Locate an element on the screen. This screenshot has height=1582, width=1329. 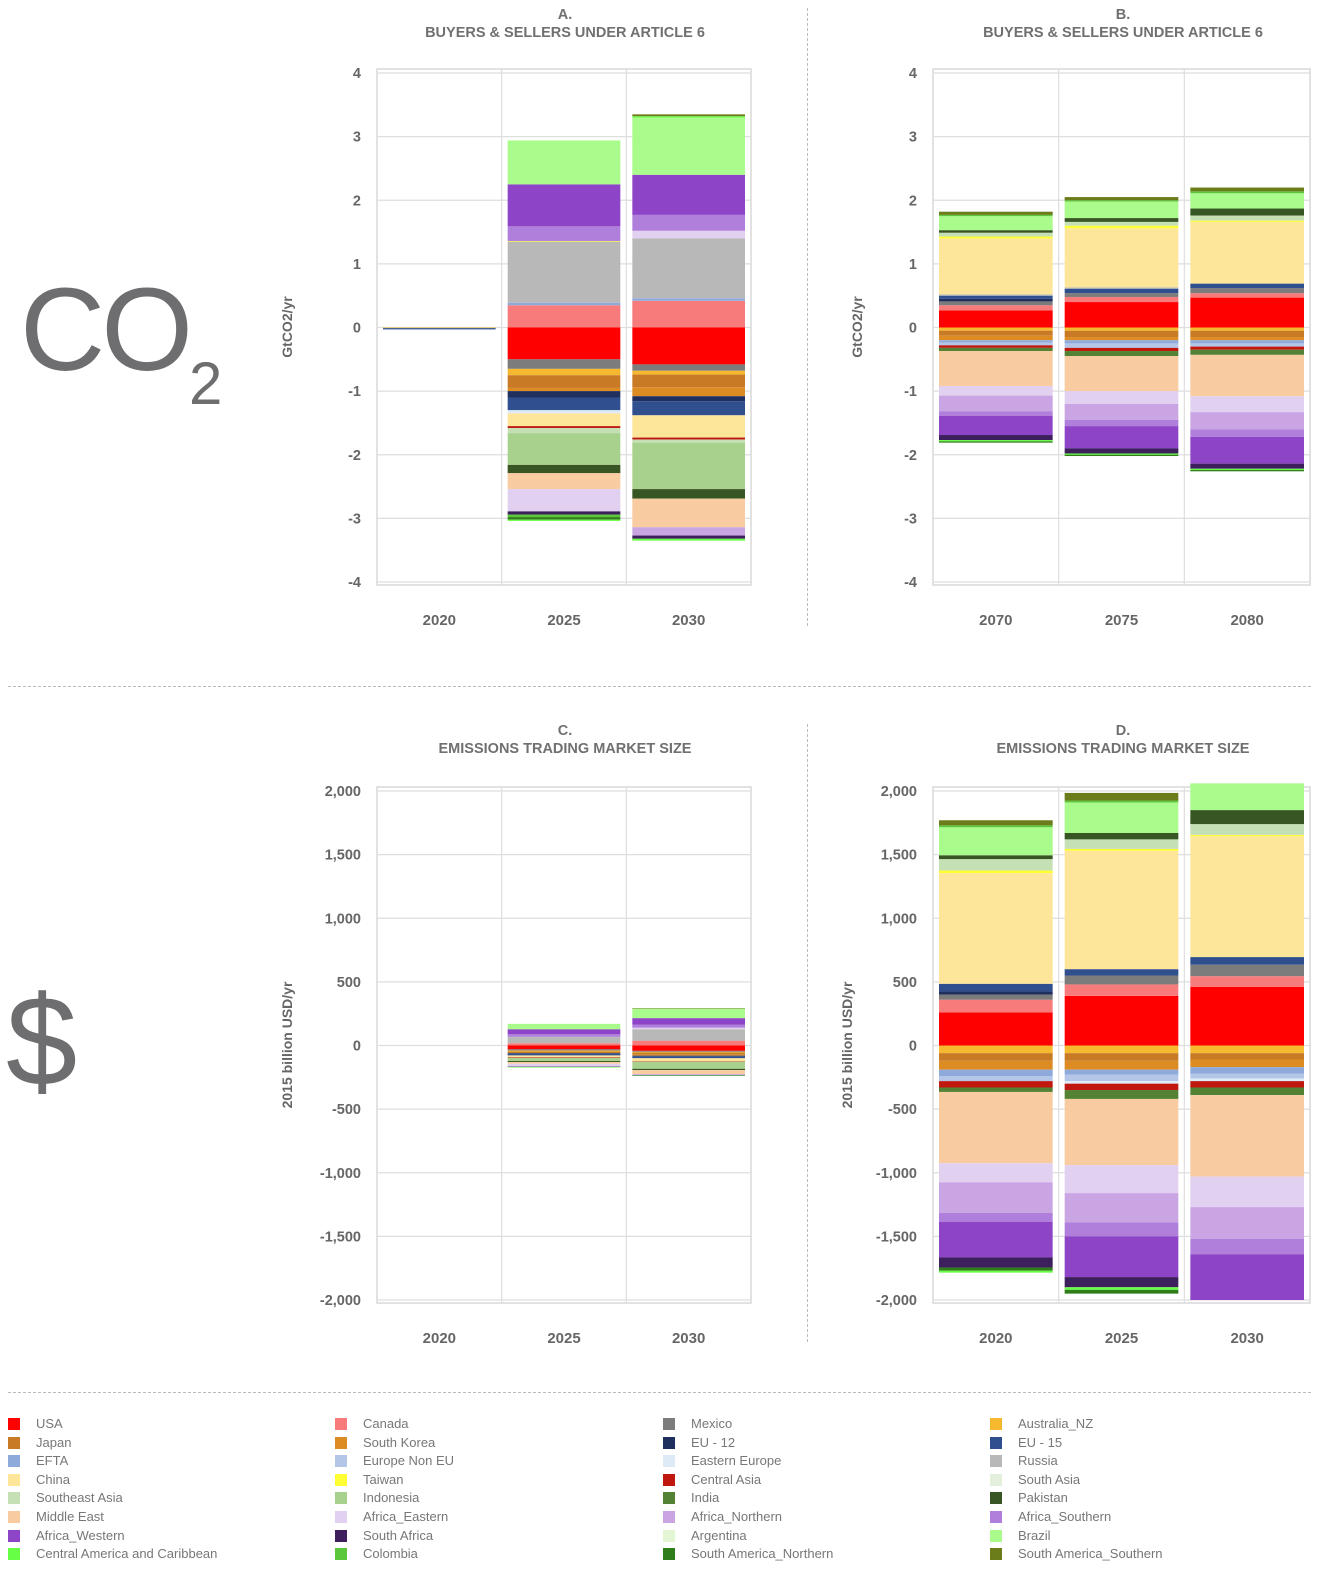
y-tick-label: -1,000 is located at coordinates (340, 1174).